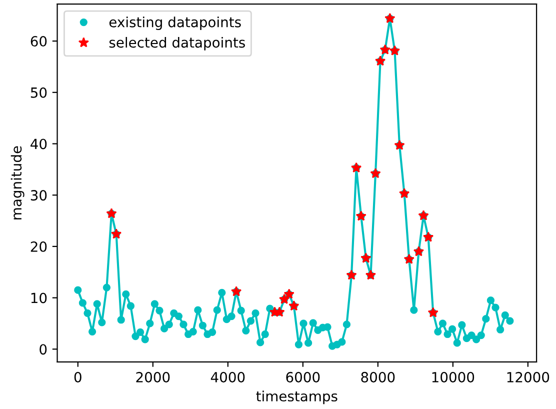 The image size is (556, 409). Describe the element at coordinates (378, 377) in the screenshot. I see `x-tick-label: 8000` at that location.